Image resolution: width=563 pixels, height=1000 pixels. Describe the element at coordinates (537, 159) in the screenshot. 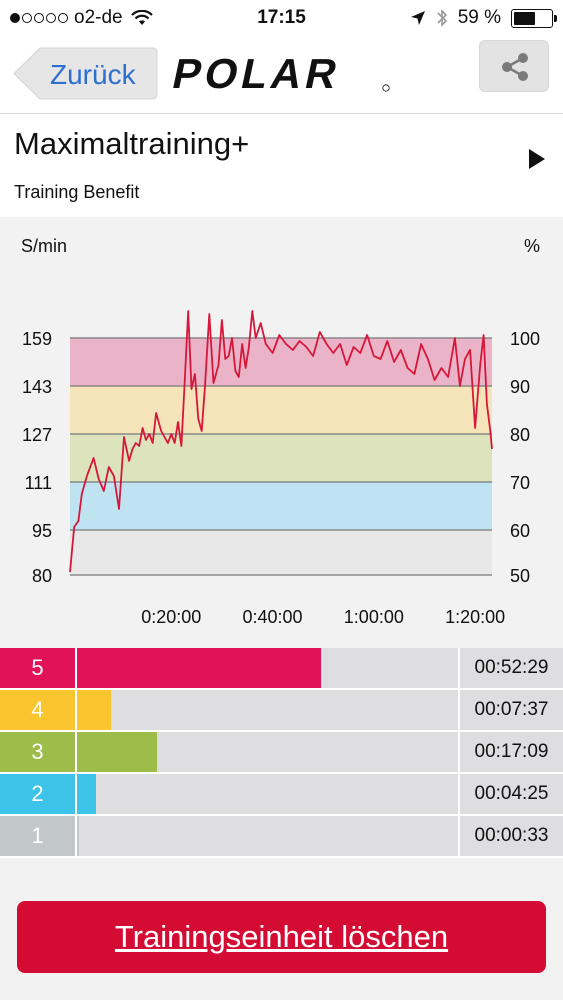

I see `play-triangle-icon` at that location.